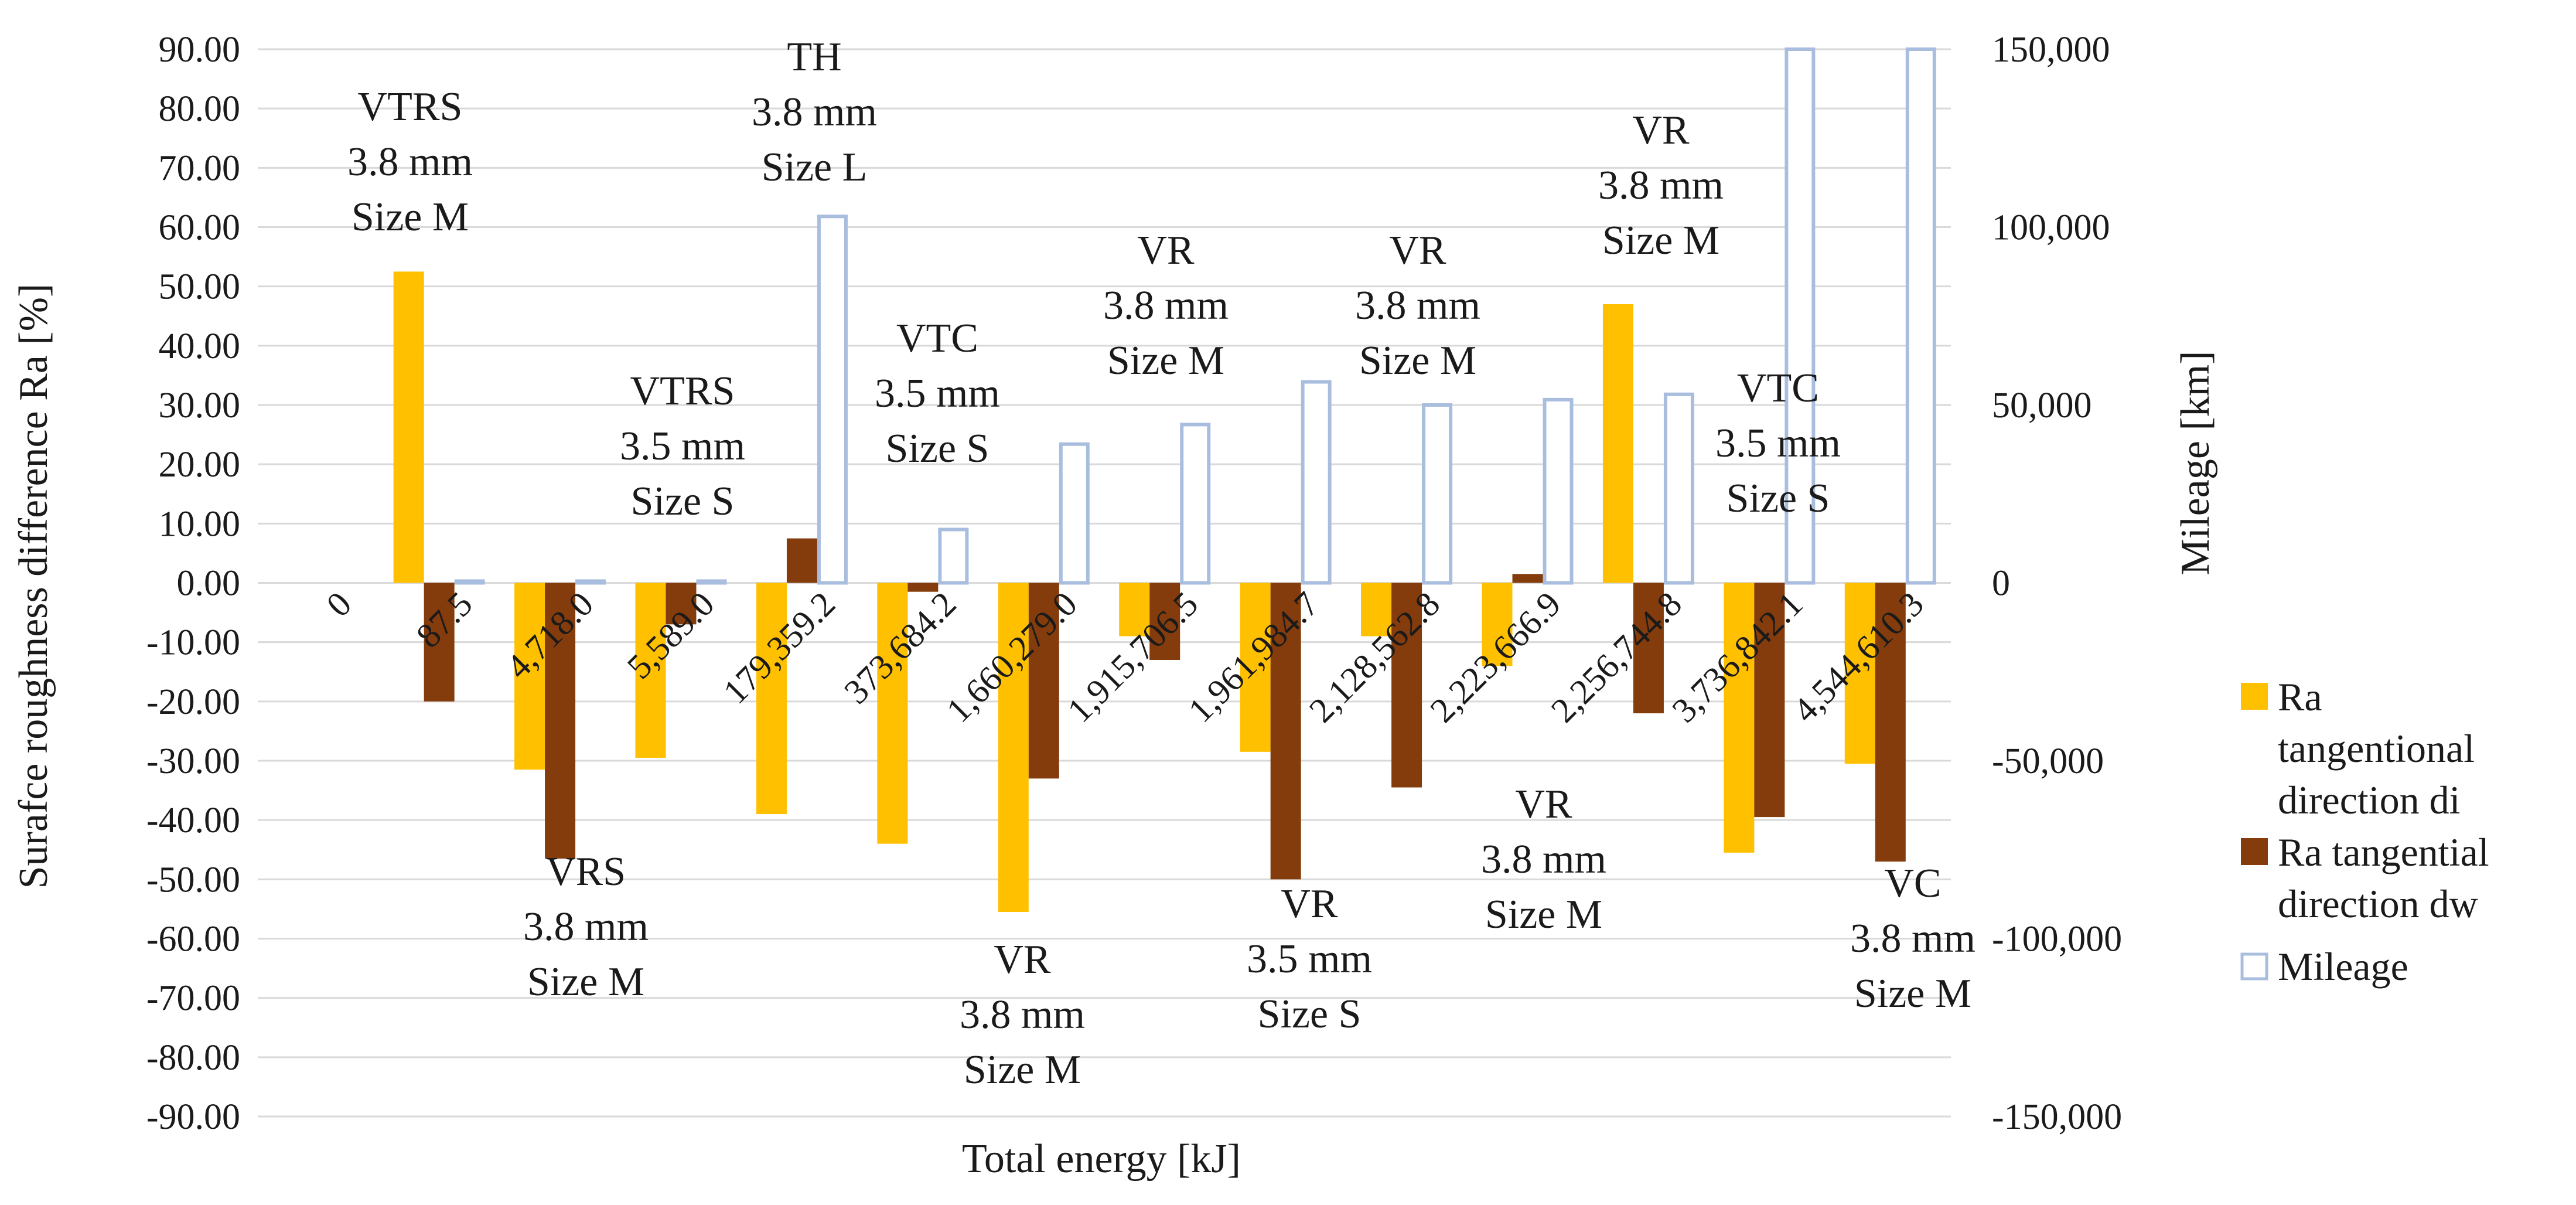 This screenshot has height=1205, width=2576. What do you see at coordinates (2195, 463) in the screenshot?
I see `y2-axis-title: Mileage [km]` at bounding box center [2195, 463].